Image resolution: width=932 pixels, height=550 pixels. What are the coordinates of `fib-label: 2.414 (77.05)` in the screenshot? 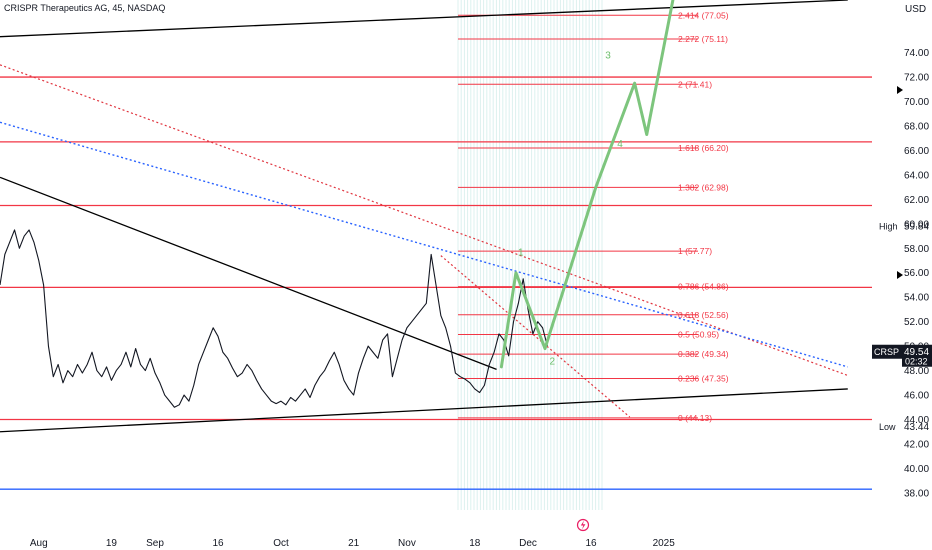 It's located at (703, 15).